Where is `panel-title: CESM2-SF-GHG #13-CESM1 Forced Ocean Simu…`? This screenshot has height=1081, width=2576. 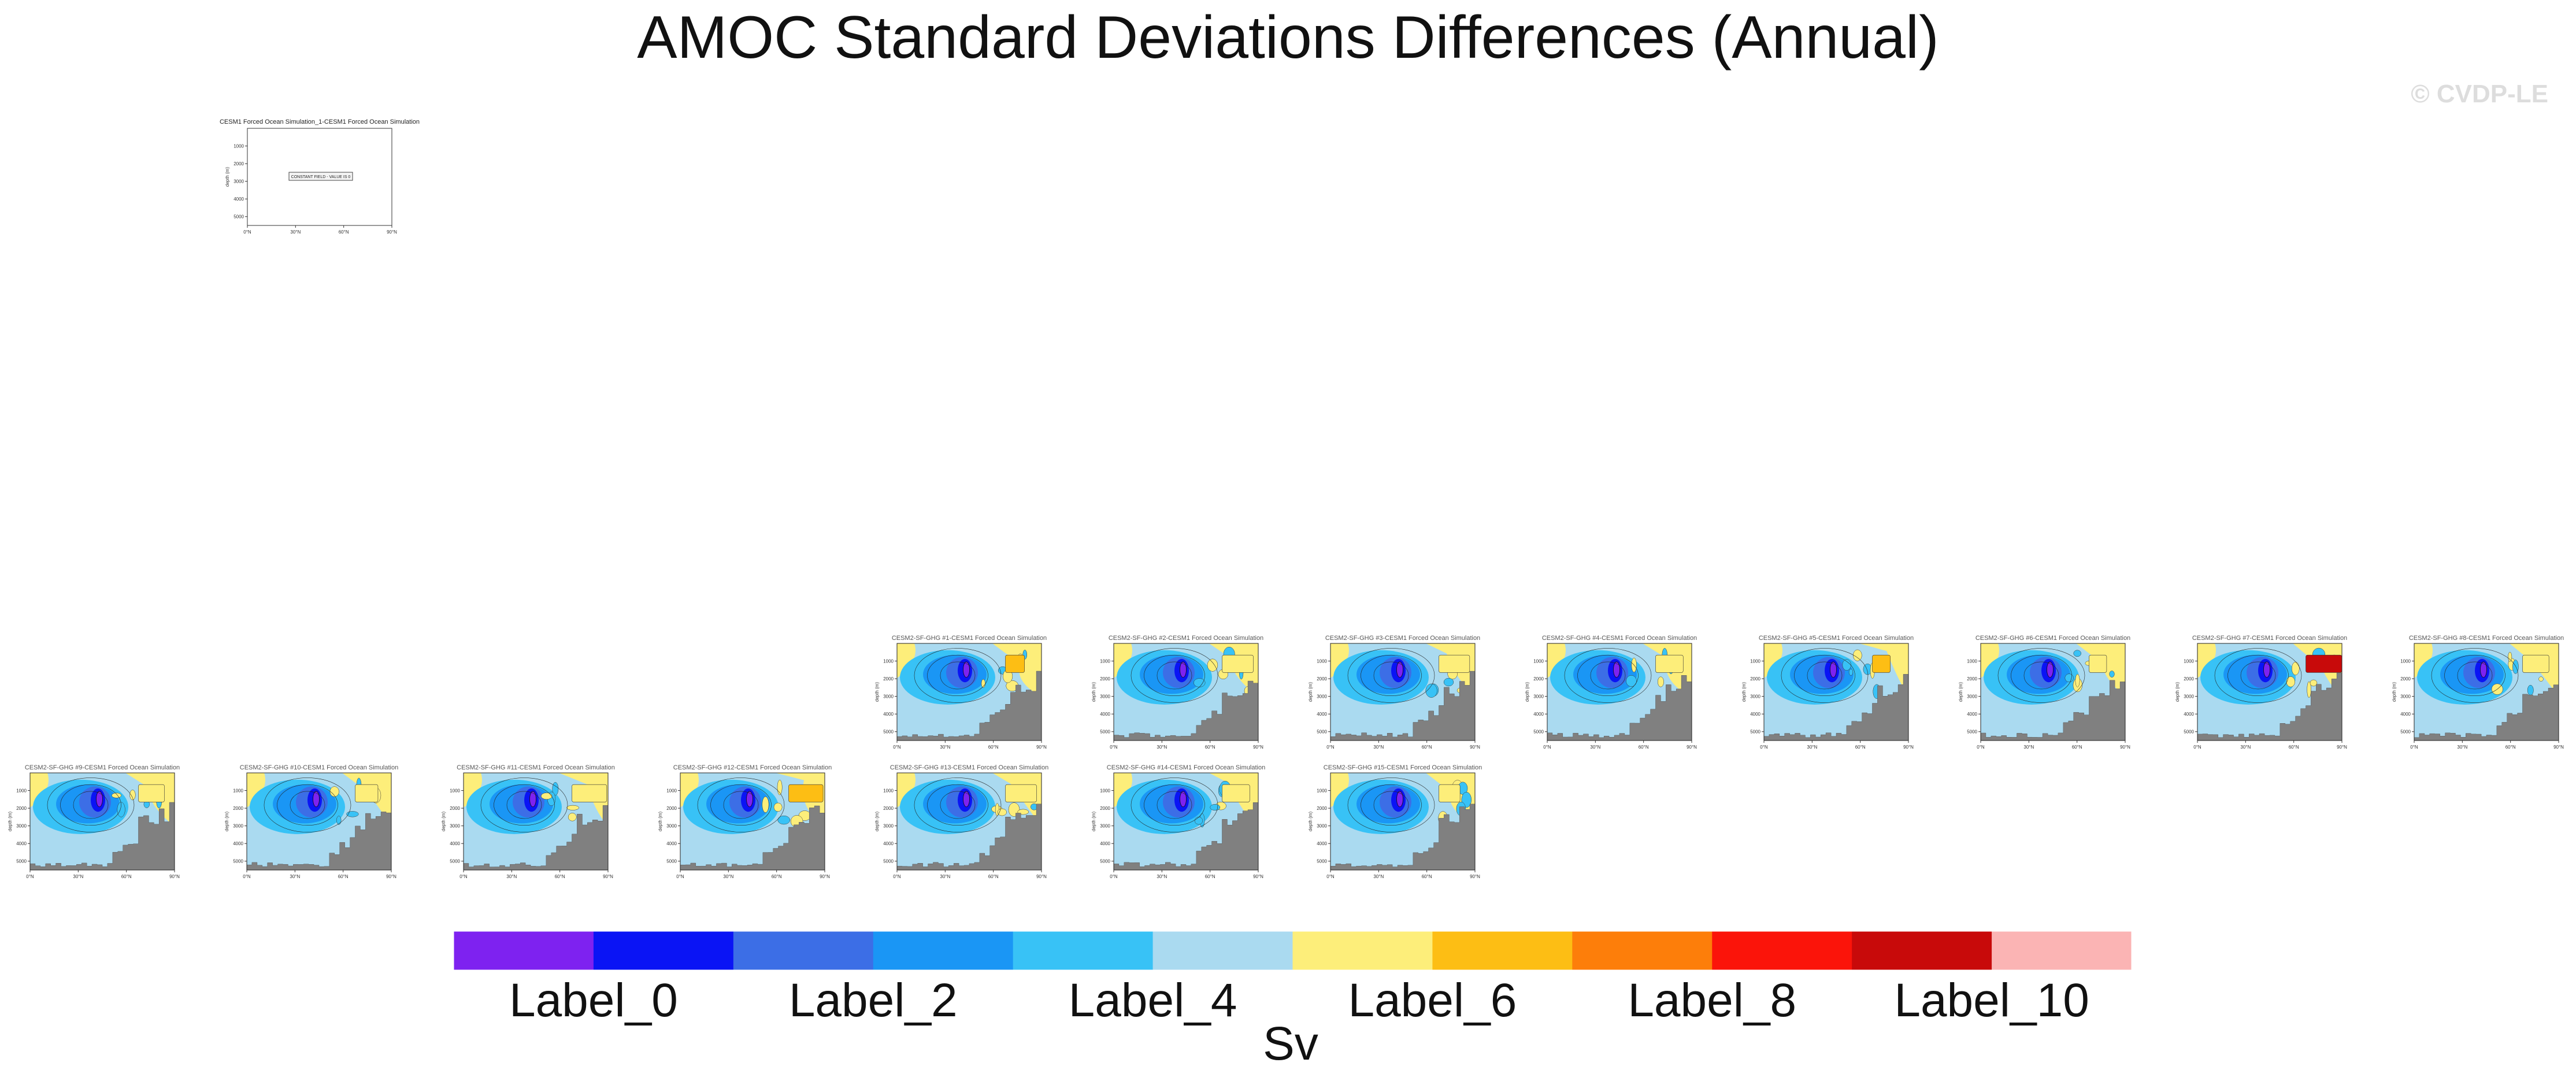
panel-title: CESM2-SF-GHG #13-CESM1 Forced Ocean Simu… is located at coordinates (969, 767).